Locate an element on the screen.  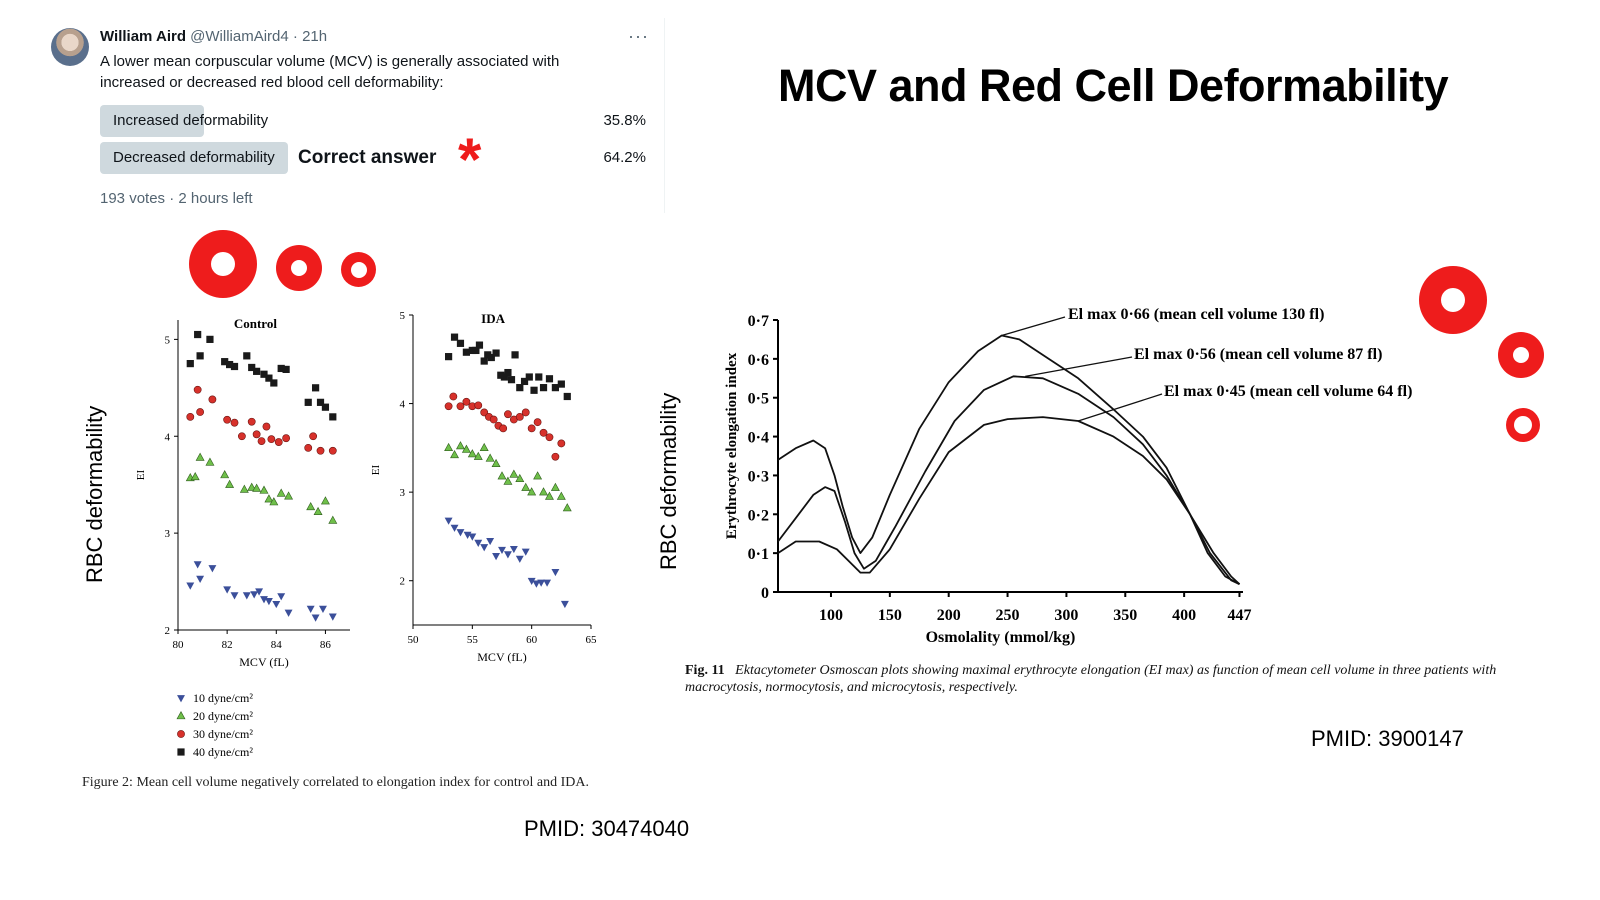
page-title: MCV and Red Cell Deformability is located at coordinates (1113, 85).